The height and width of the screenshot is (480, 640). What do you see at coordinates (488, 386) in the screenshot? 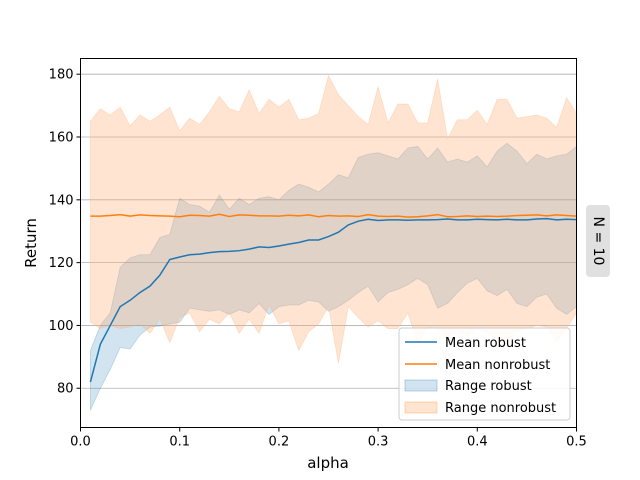
I see `legend-label-range-robust: Range robust` at bounding box center [488, 386].